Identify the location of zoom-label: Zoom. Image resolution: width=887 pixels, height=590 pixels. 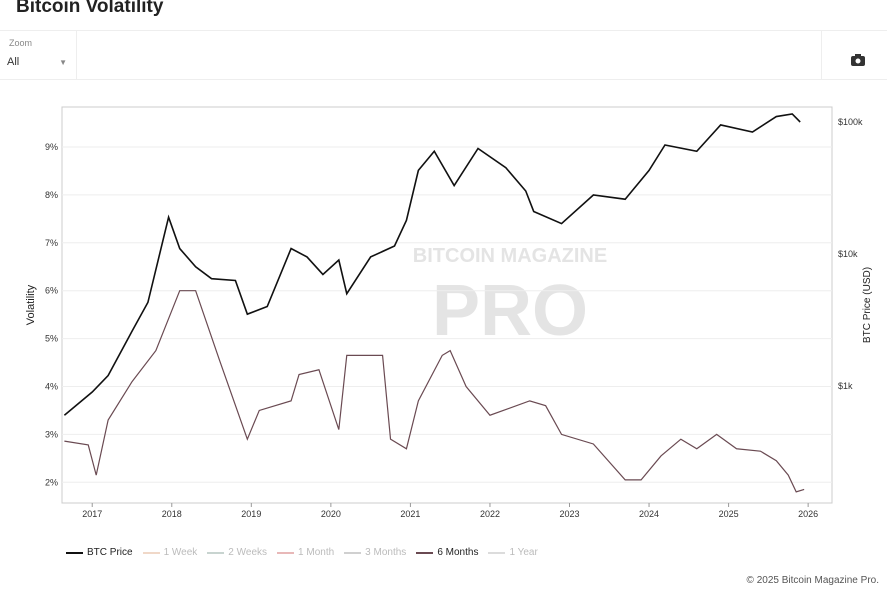
(21, 43).